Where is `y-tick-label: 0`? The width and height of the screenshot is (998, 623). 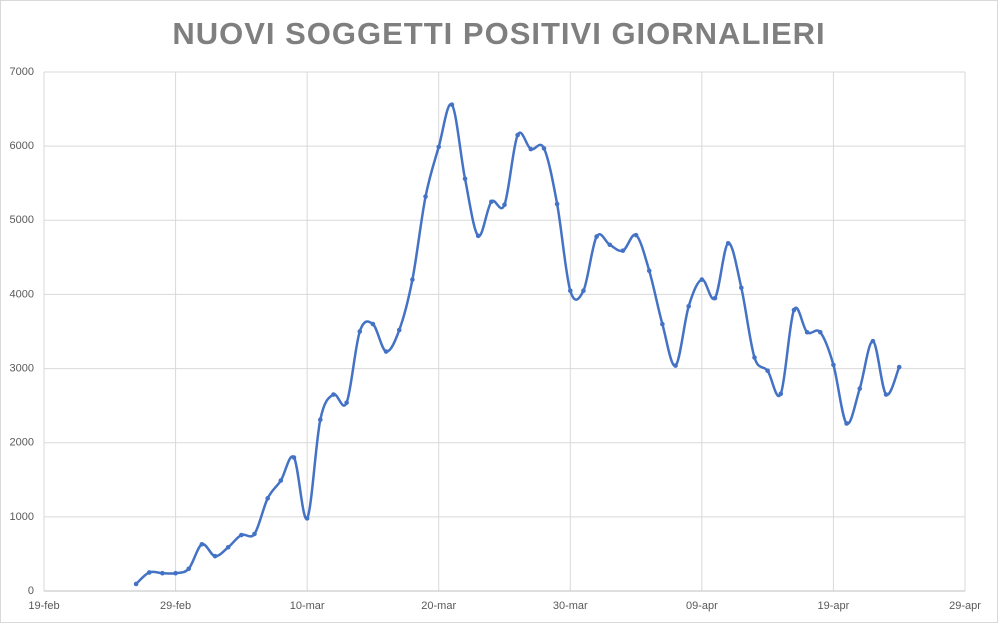 y-tick-label: 0 is located at coordinates (31, 591).